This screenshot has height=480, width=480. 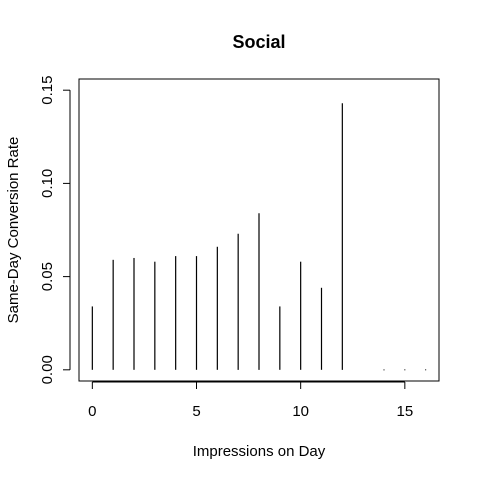 What do you see at coordinates (300, 411) in the screenshot?
I see `x-tick-label: 10` at bounding box center [300, 411].